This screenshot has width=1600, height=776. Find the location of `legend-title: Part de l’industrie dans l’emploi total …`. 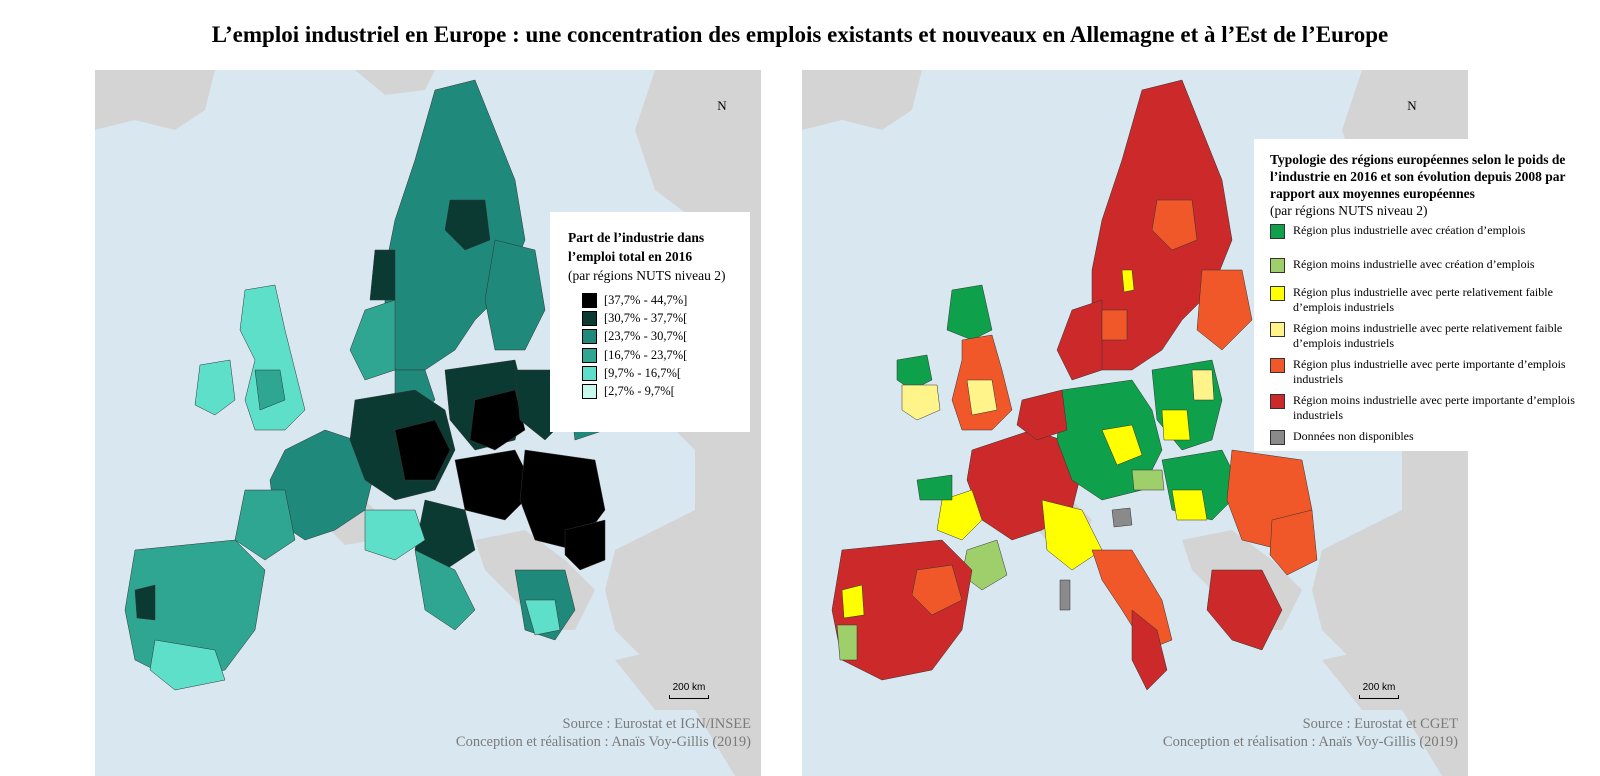

legend-title: Part de l’industrie dans l’emploi total … is located at coordinates (636, 247).